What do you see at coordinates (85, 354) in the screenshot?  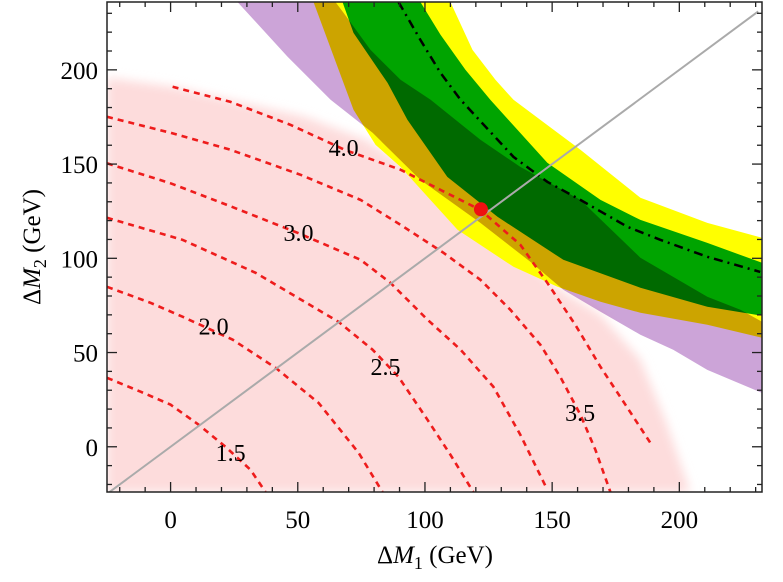 I see `y-tick-label: 50` at bounding box center [85, 354].